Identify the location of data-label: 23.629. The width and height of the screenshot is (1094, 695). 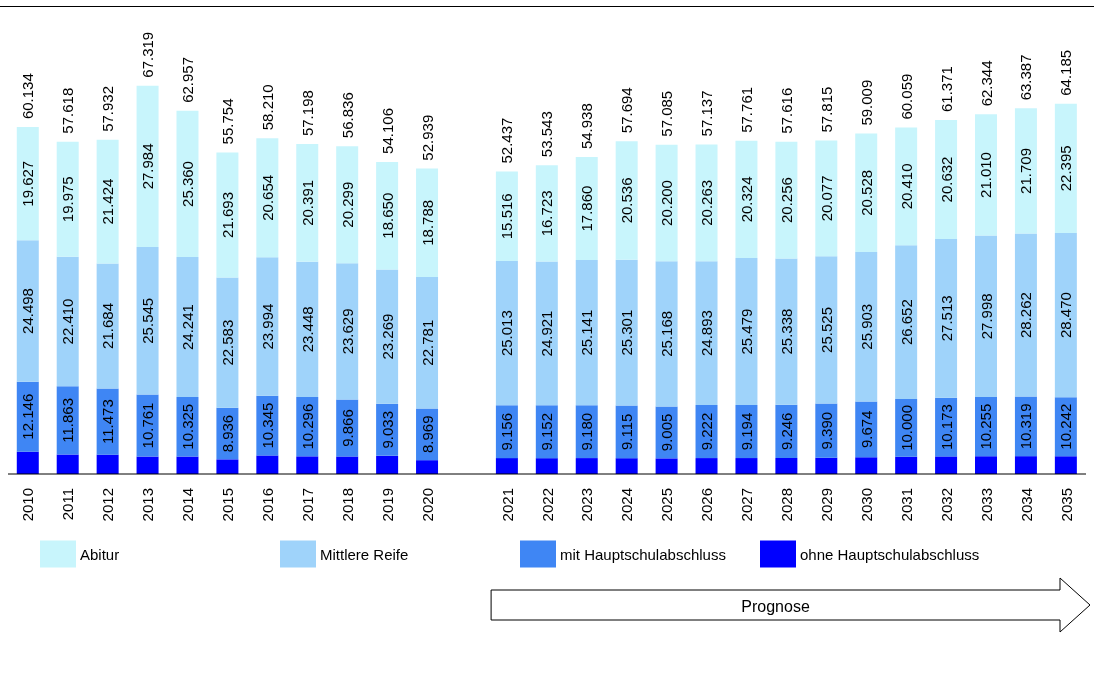
(347, 331).